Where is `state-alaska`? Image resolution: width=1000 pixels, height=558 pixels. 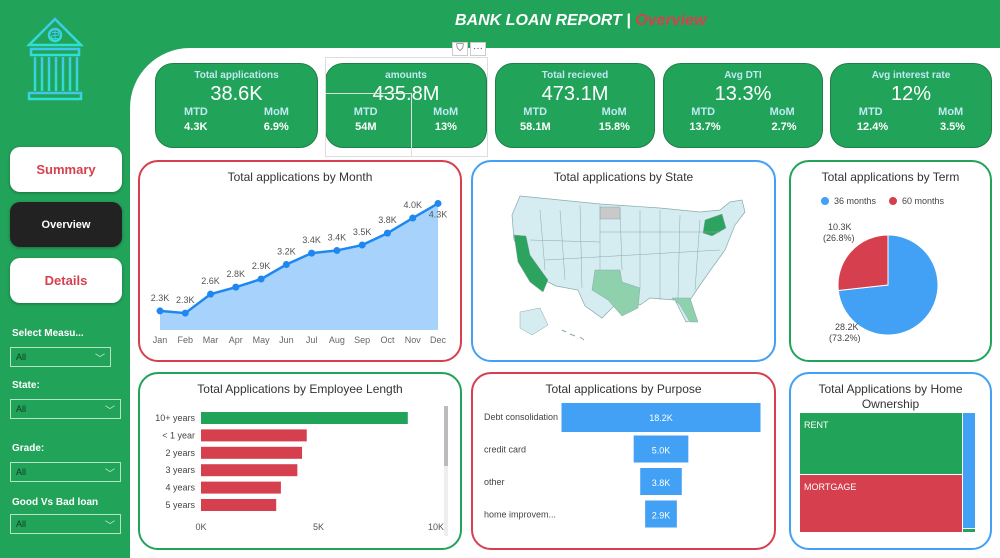
state-alaska is located at coordinates (534, 321).